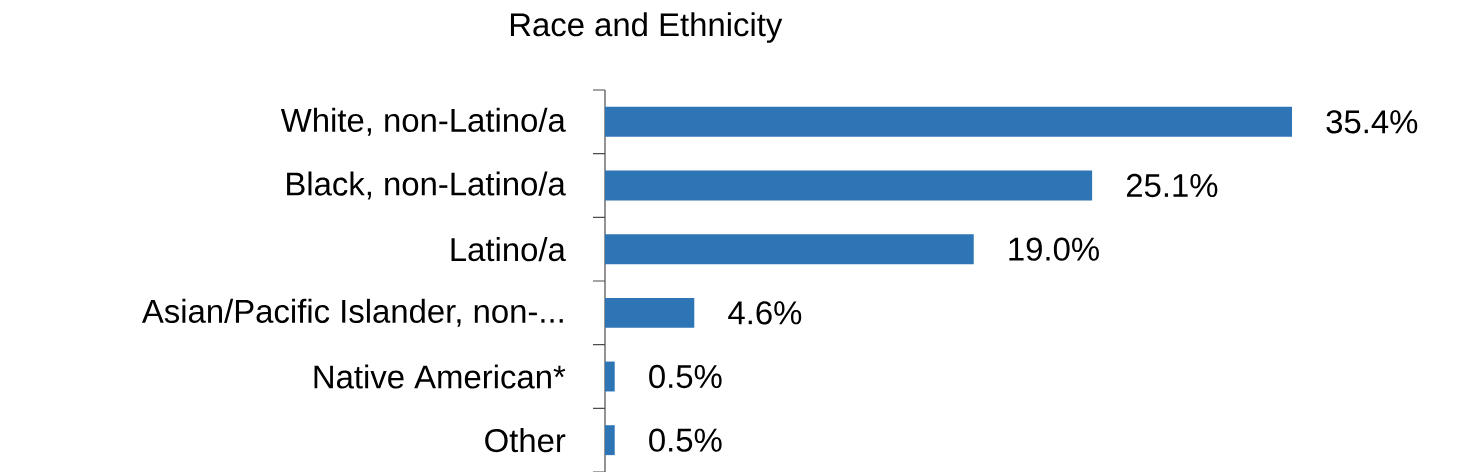 This screenshot has width=1470, height=472. What do you see at coordinates (765, 313) in the screenshot?
I see `data-label: 4.6%` at bounding box center [765, 313].